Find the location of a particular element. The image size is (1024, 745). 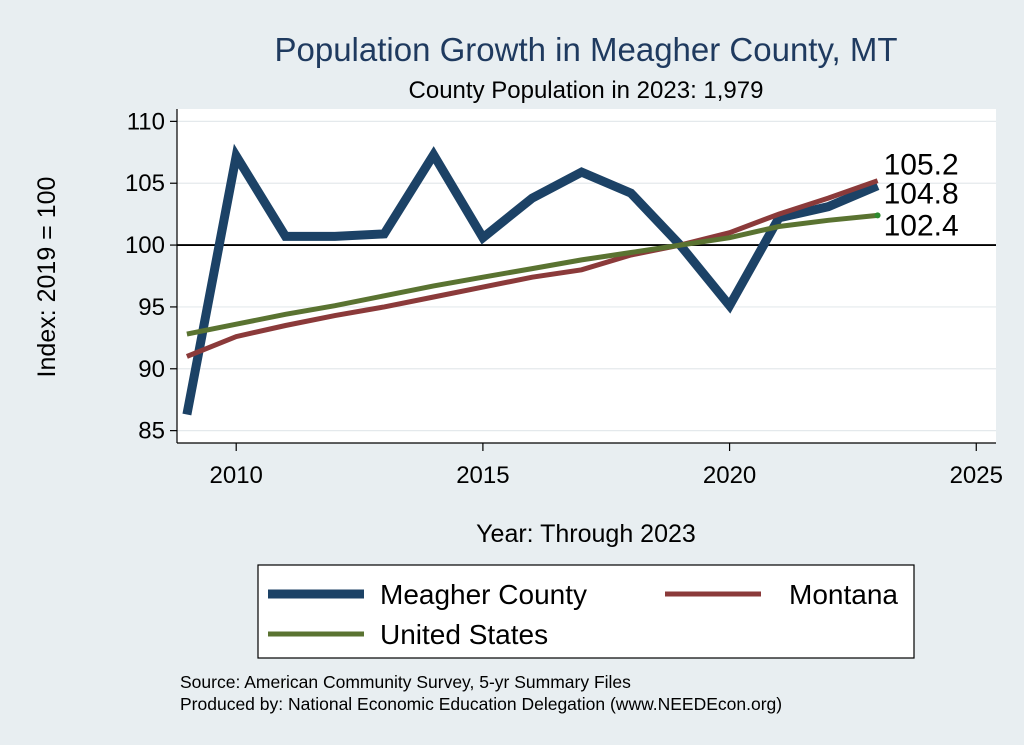

y-tick-label-85: 85 is located at coordinates (151, 431).